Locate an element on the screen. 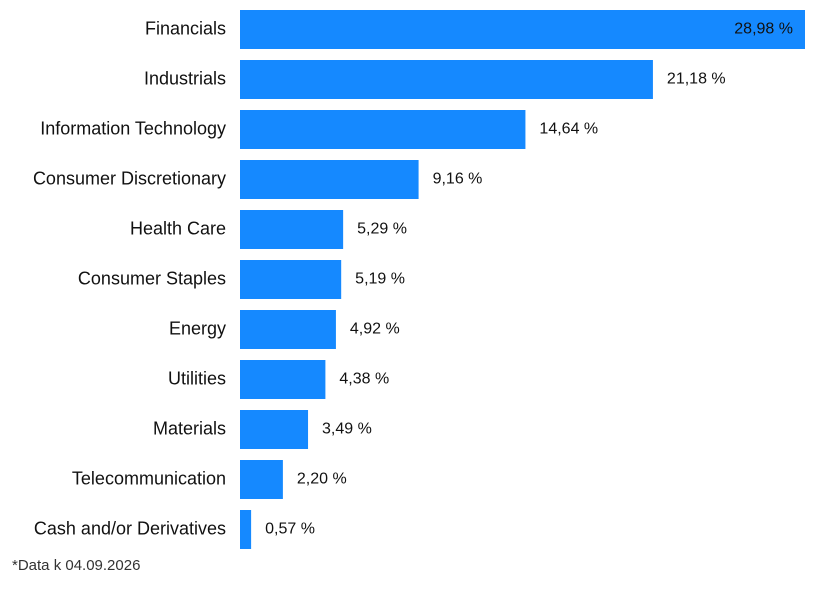 This screenshot has width=820, height=595. value-label-1: 21,18 % is located at coordinates (696, 79).